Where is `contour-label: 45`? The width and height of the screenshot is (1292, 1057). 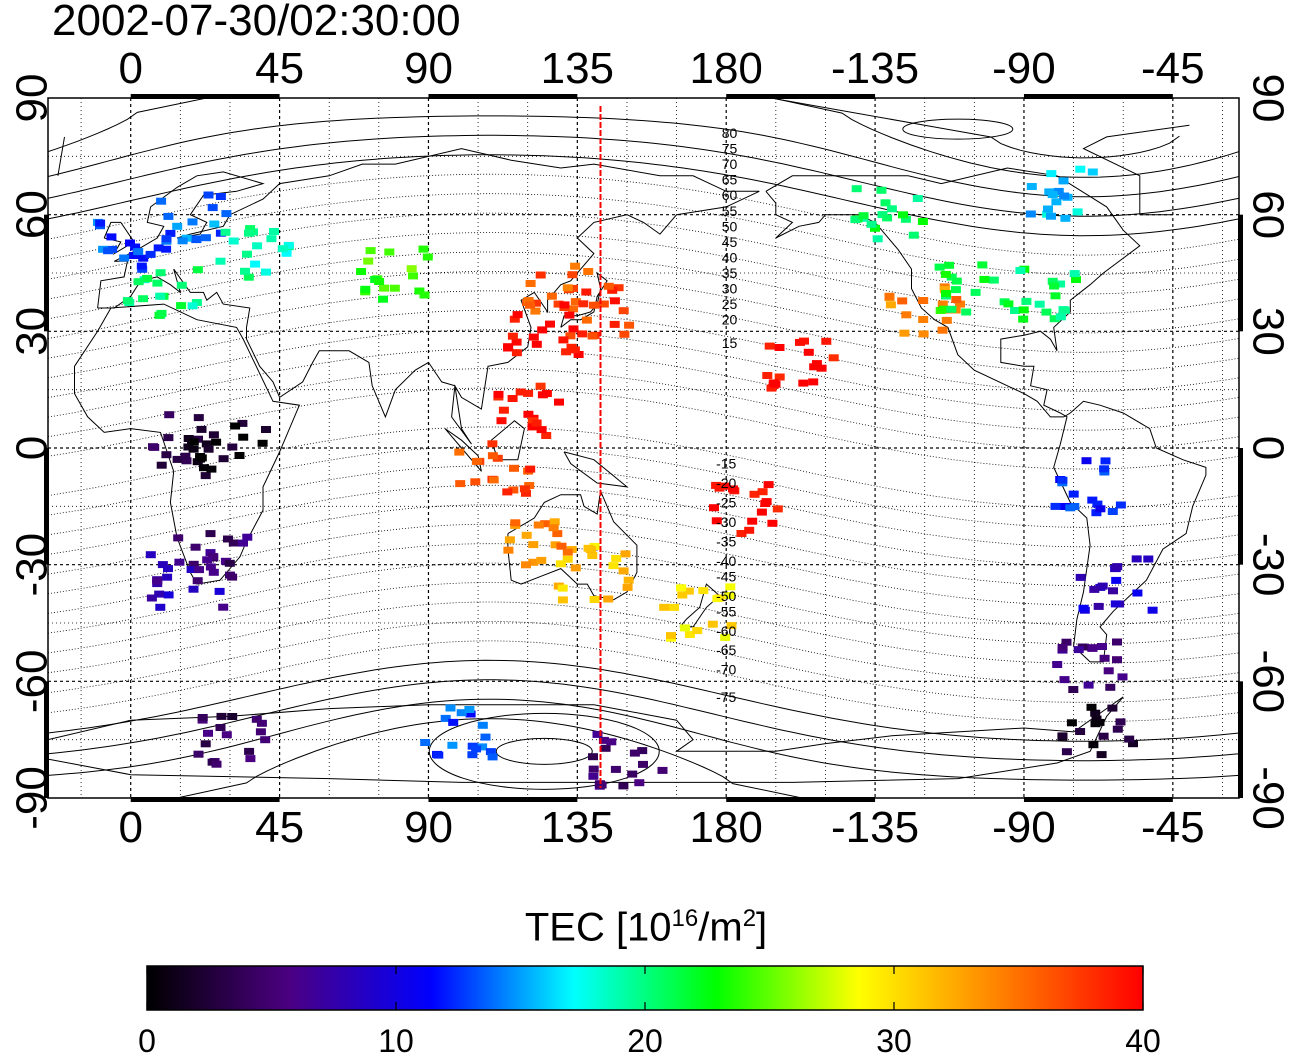 contour-label: 45 is located at coordinates (730, 242).